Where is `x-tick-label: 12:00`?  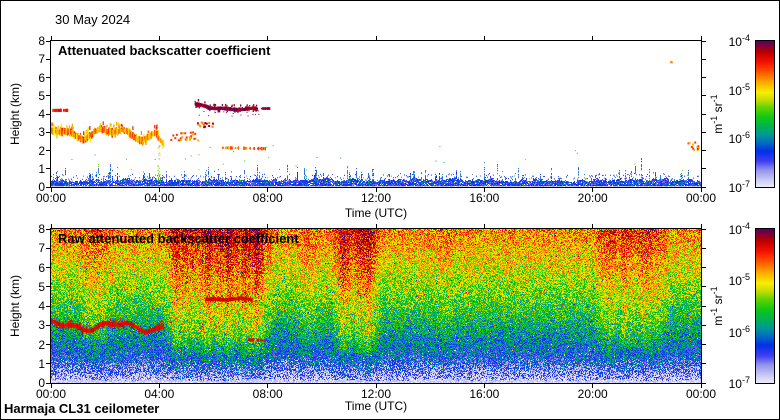
x-tick-label: 12:00 is located at coordinates (376, 394).